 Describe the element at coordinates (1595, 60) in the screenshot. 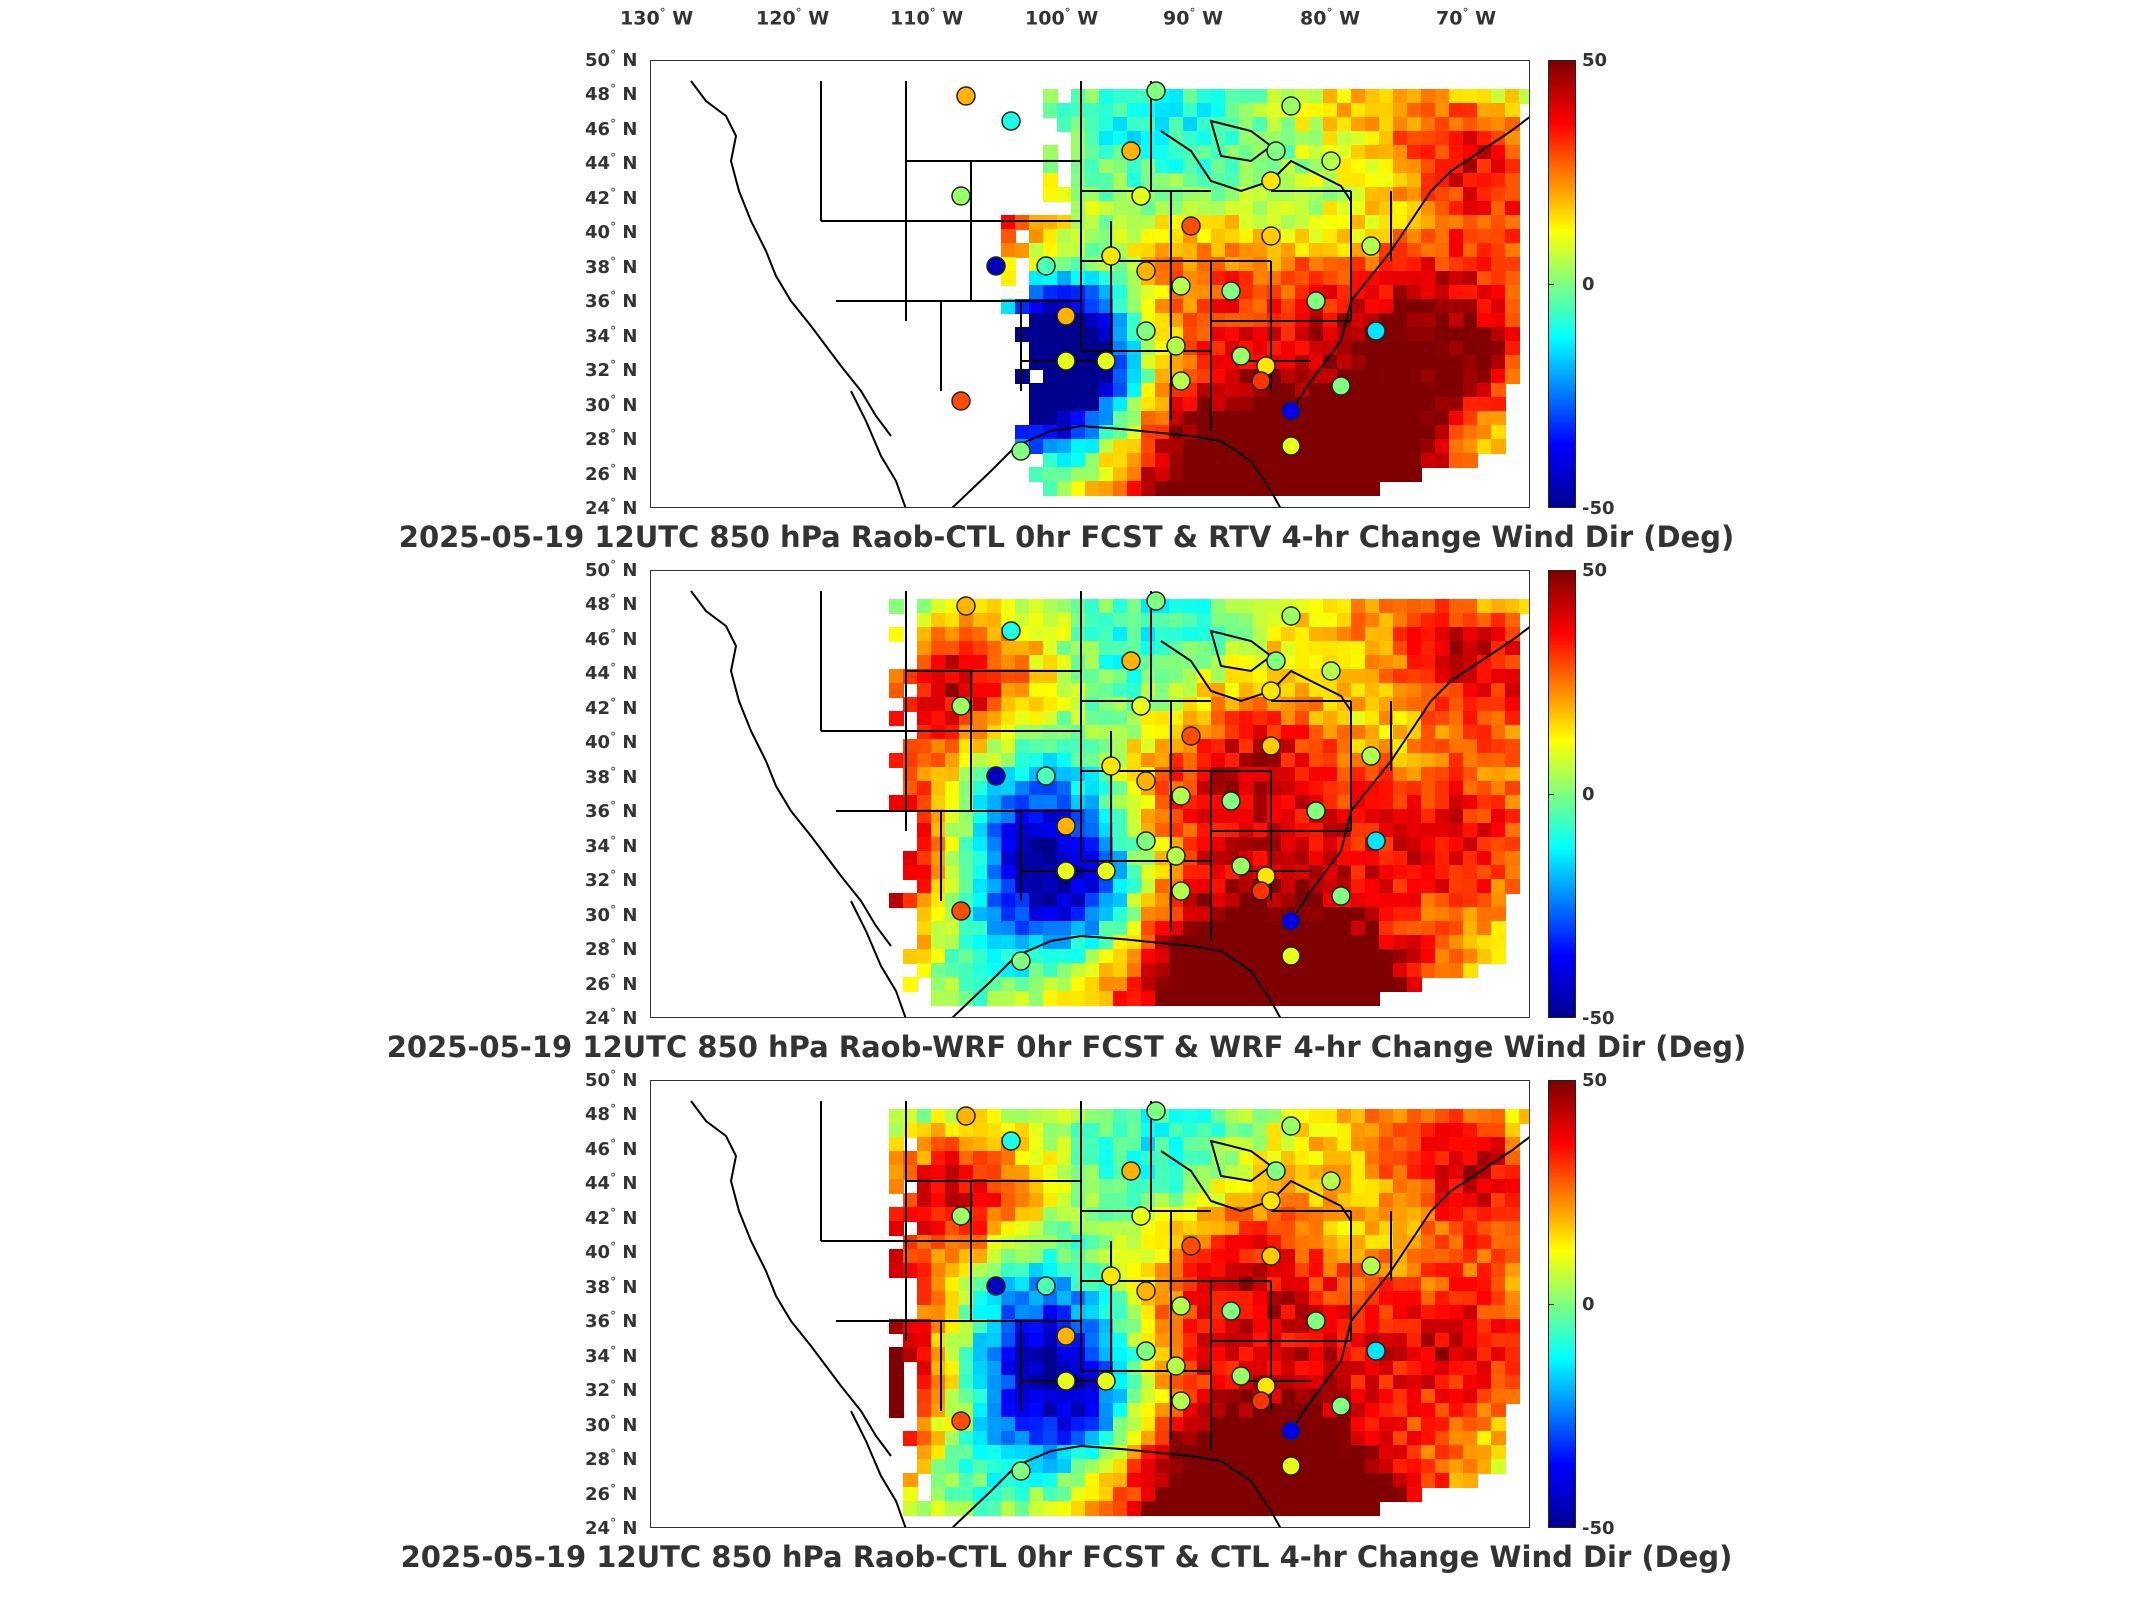

I see `colorbar-tick-max: 50` at that location.